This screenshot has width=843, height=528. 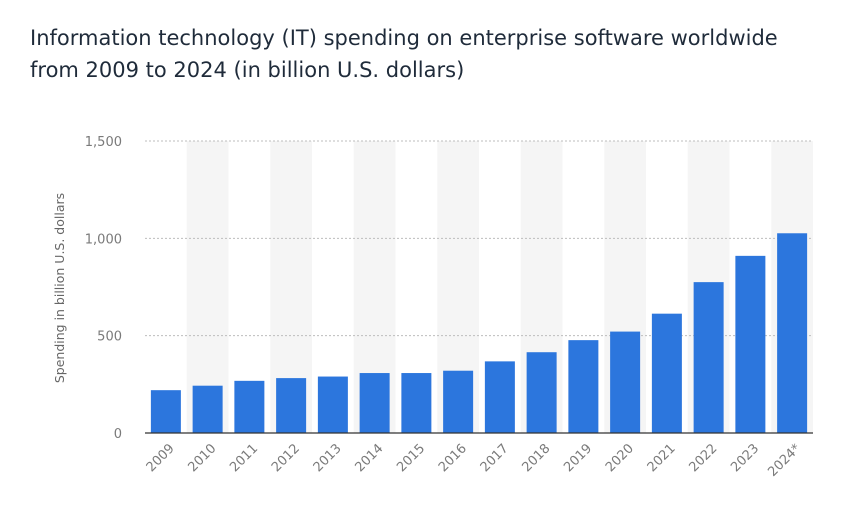 I want to click on bar-2018, so click(x=541, y=392).